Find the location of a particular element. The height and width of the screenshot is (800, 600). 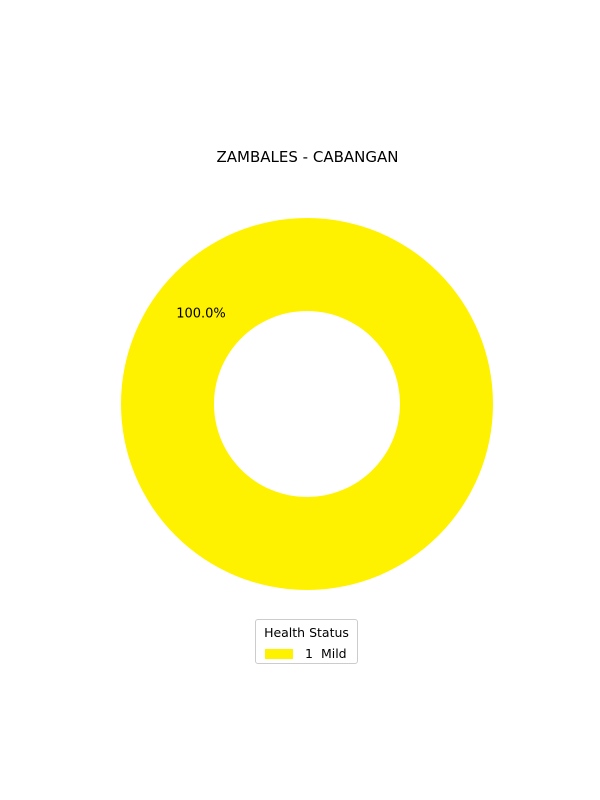

legend-count-mild: 1 is located at coordinates (309, 653).